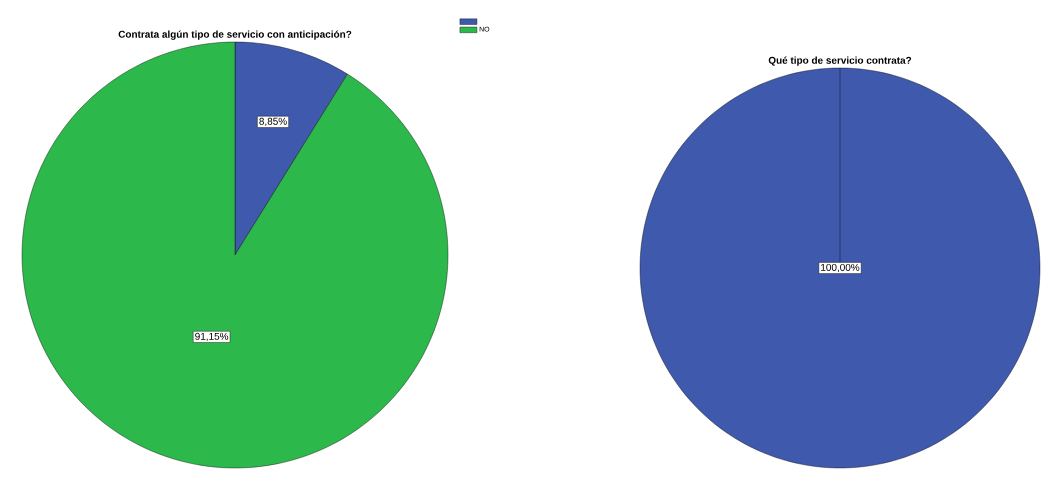 This screenshot has width=1050, height=480. I want to click on text: Contrata algún tipo de servicio con anticipación?, so click(235, 35).